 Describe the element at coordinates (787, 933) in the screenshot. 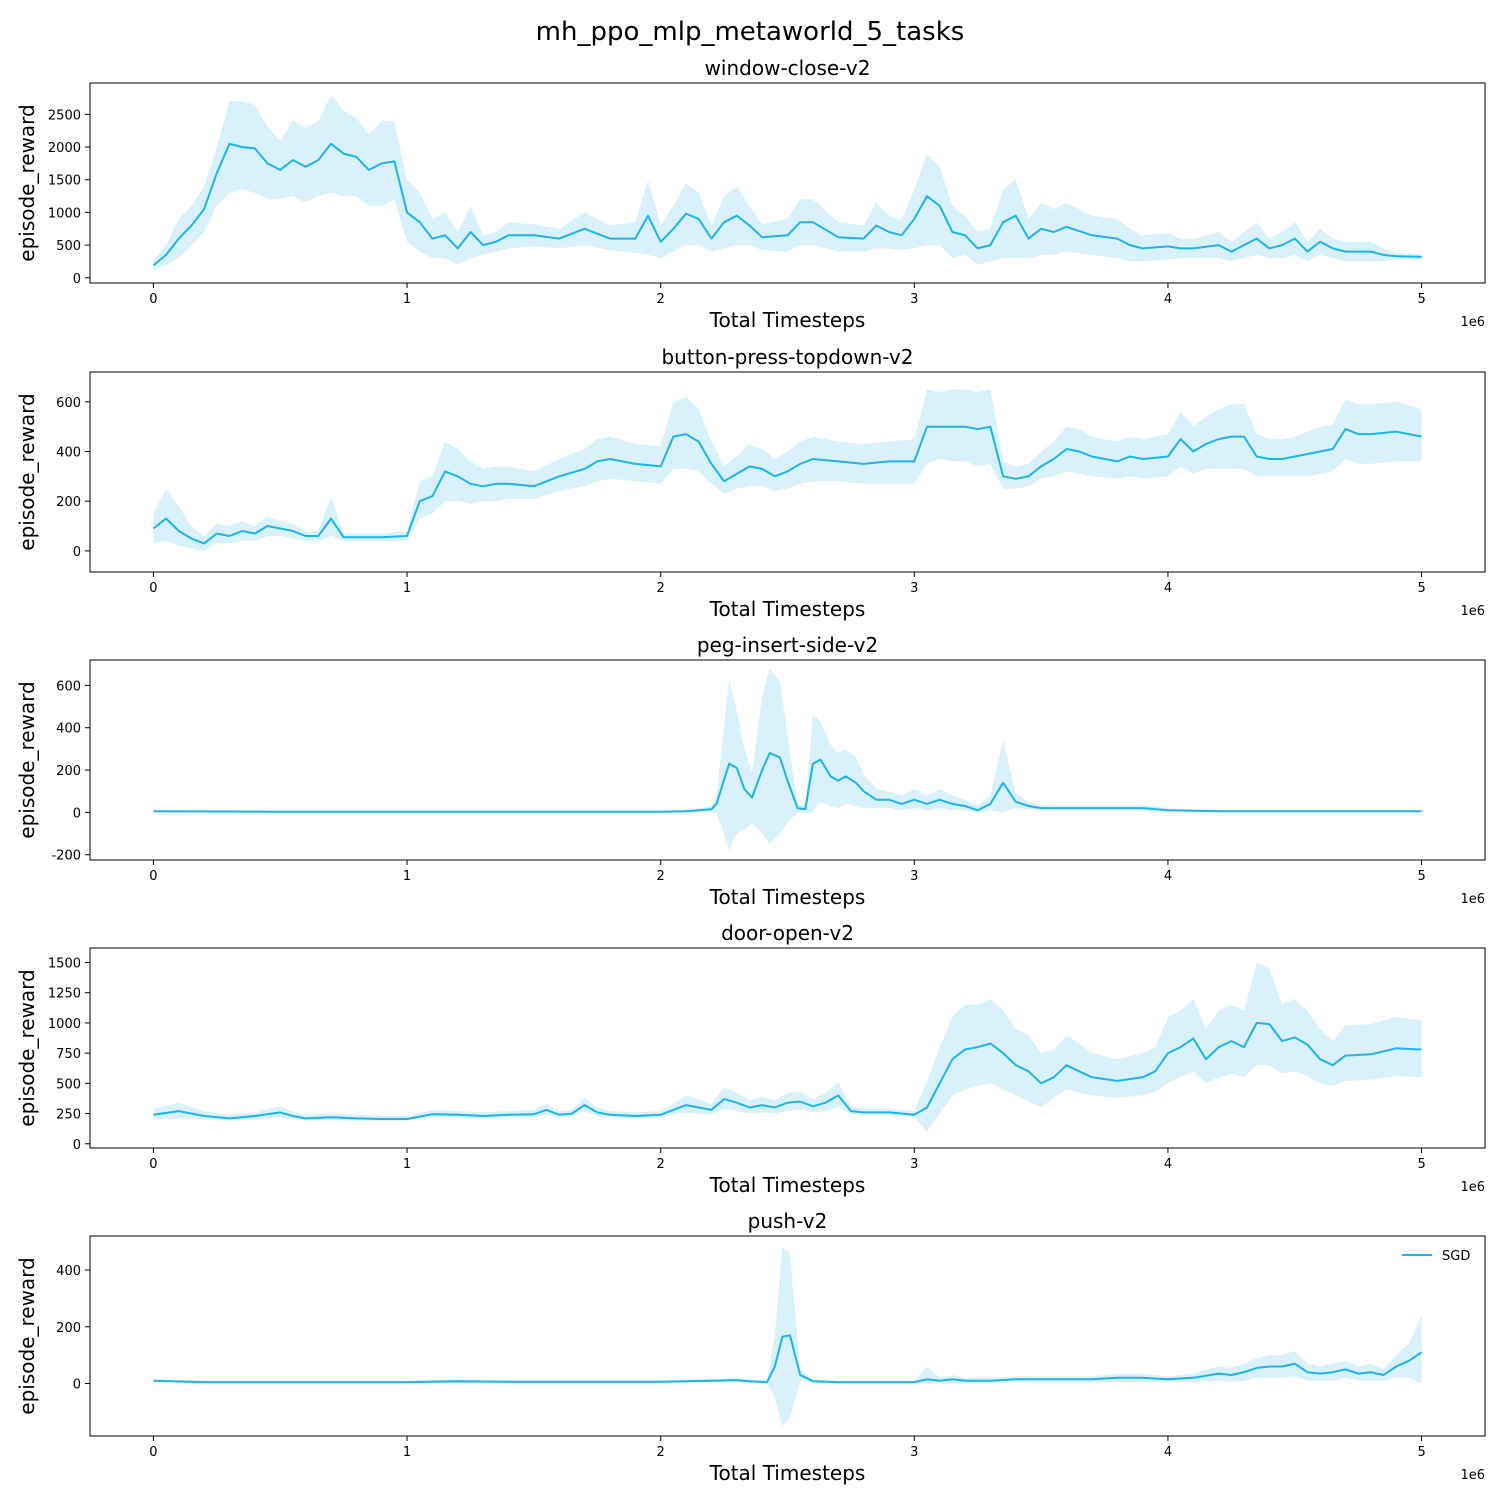

I see `subplot-title: door-open-v2` at that location.